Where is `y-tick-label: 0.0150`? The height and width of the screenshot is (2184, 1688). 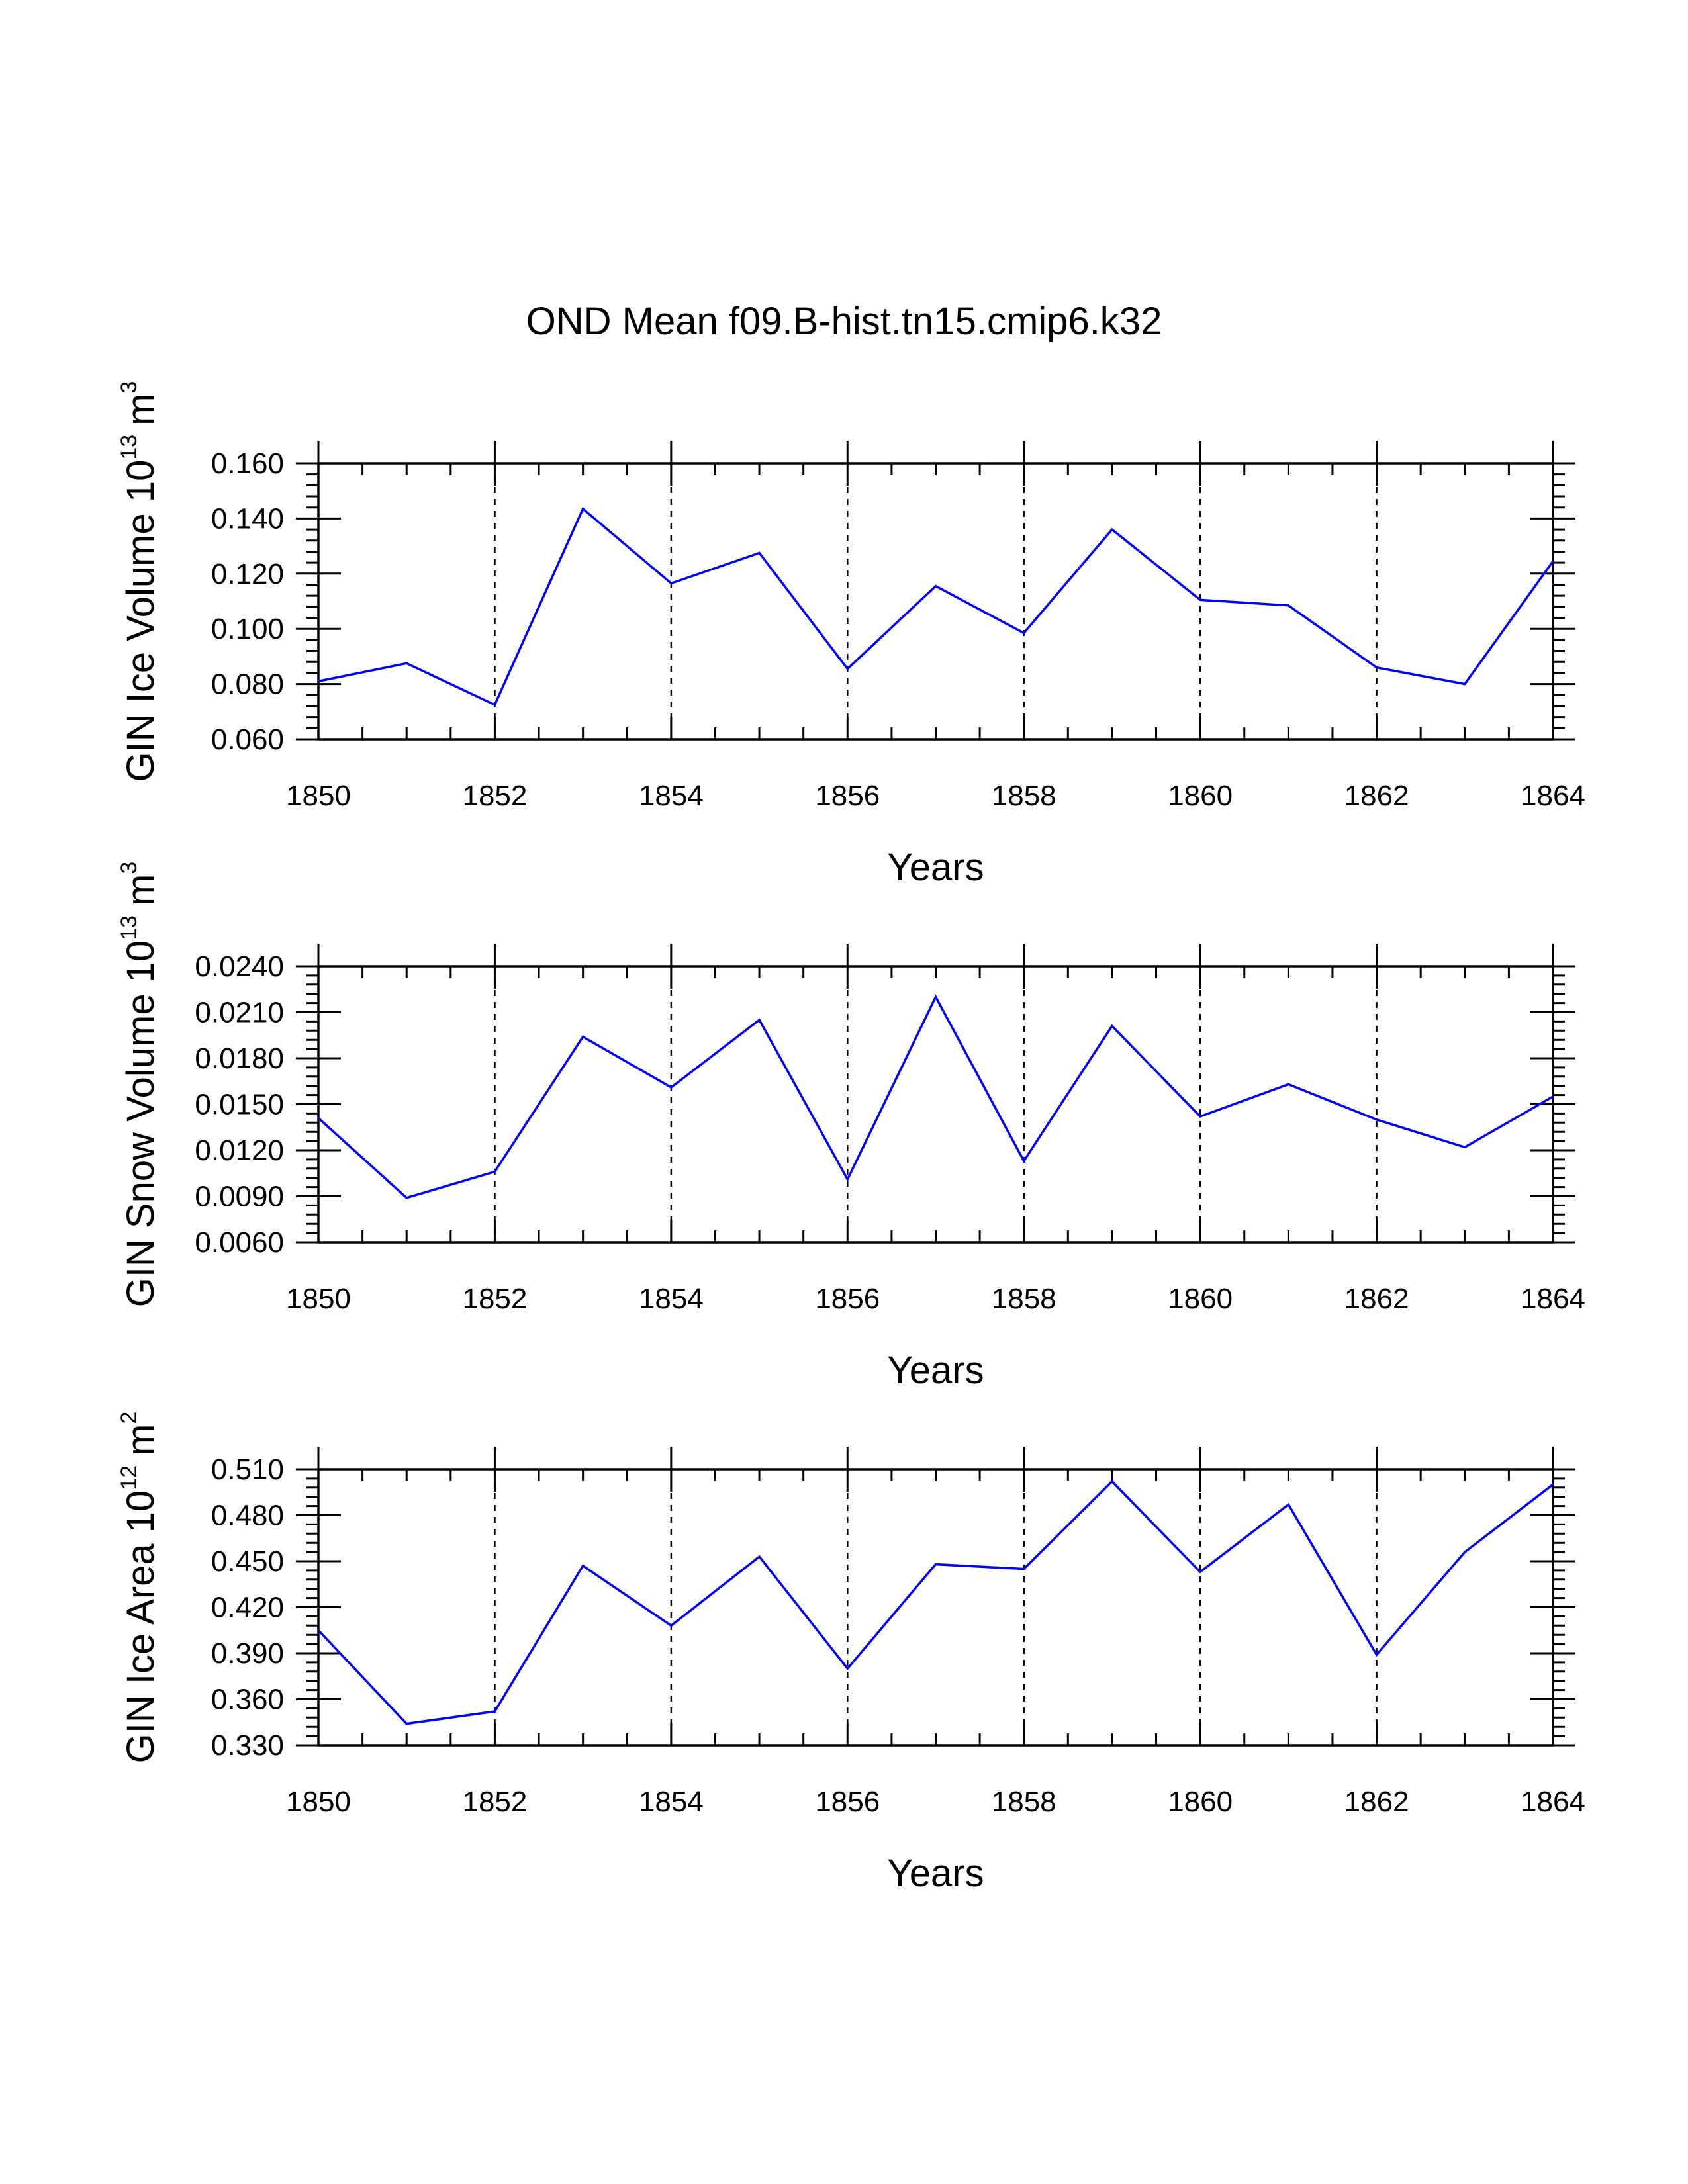 y-tick-label: 0.0150 is located at coordinates (239, 1105).